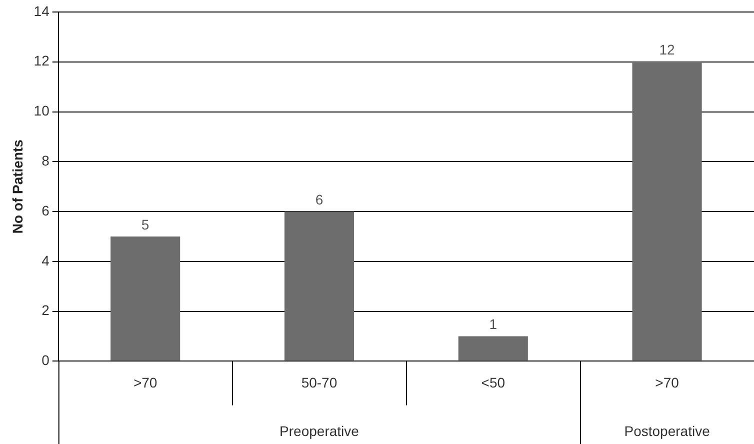 The image size is (754, 444). Describe the element at coordinates (17, 186) in the screenshot. I see `y-axis-title: No of Patients` at that location.